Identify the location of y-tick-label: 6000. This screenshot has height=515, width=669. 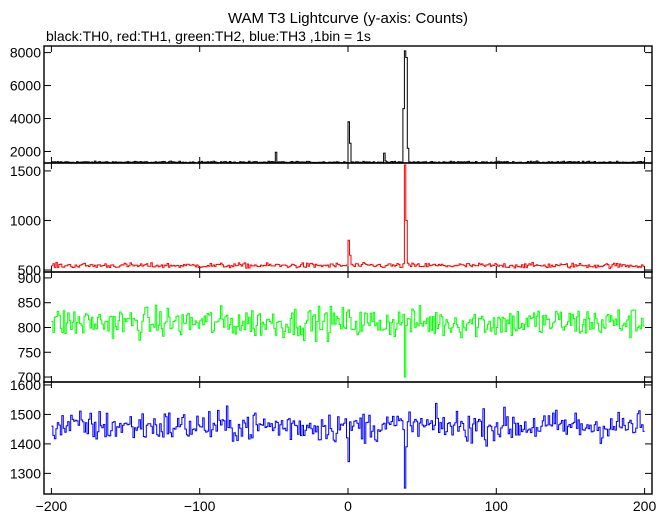
(25, 86).